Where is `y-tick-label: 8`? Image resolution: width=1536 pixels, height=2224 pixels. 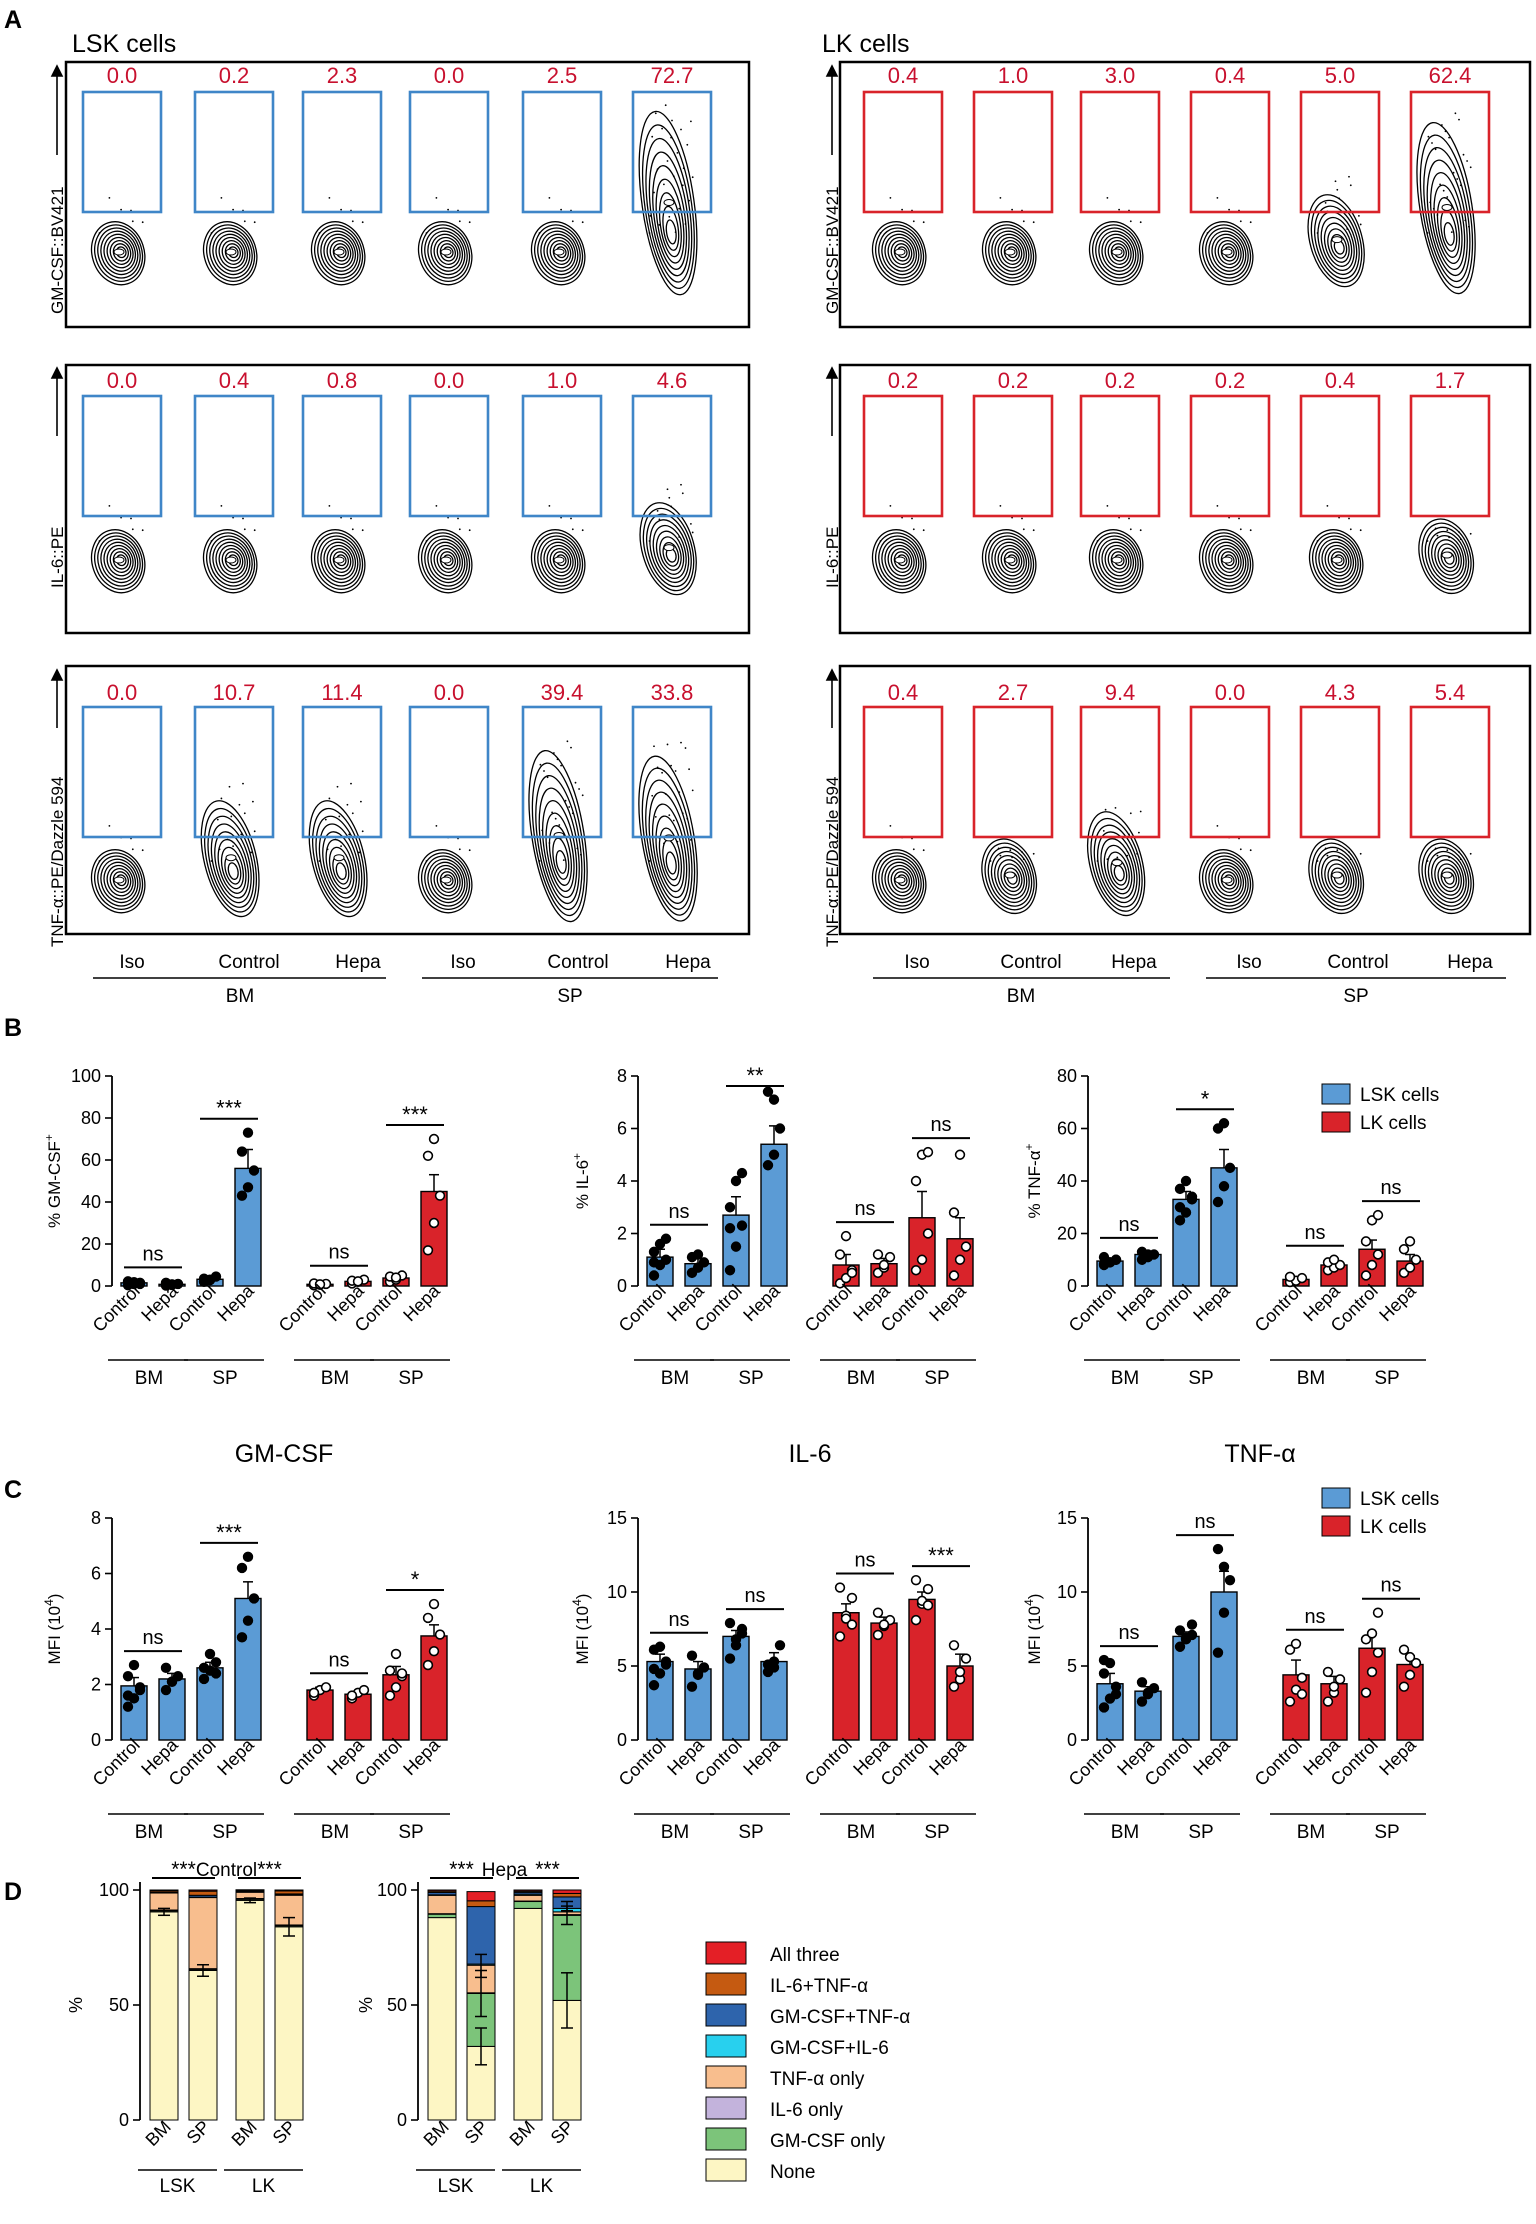
y-tick-label: 8 is located at coordinates (622, 1076).